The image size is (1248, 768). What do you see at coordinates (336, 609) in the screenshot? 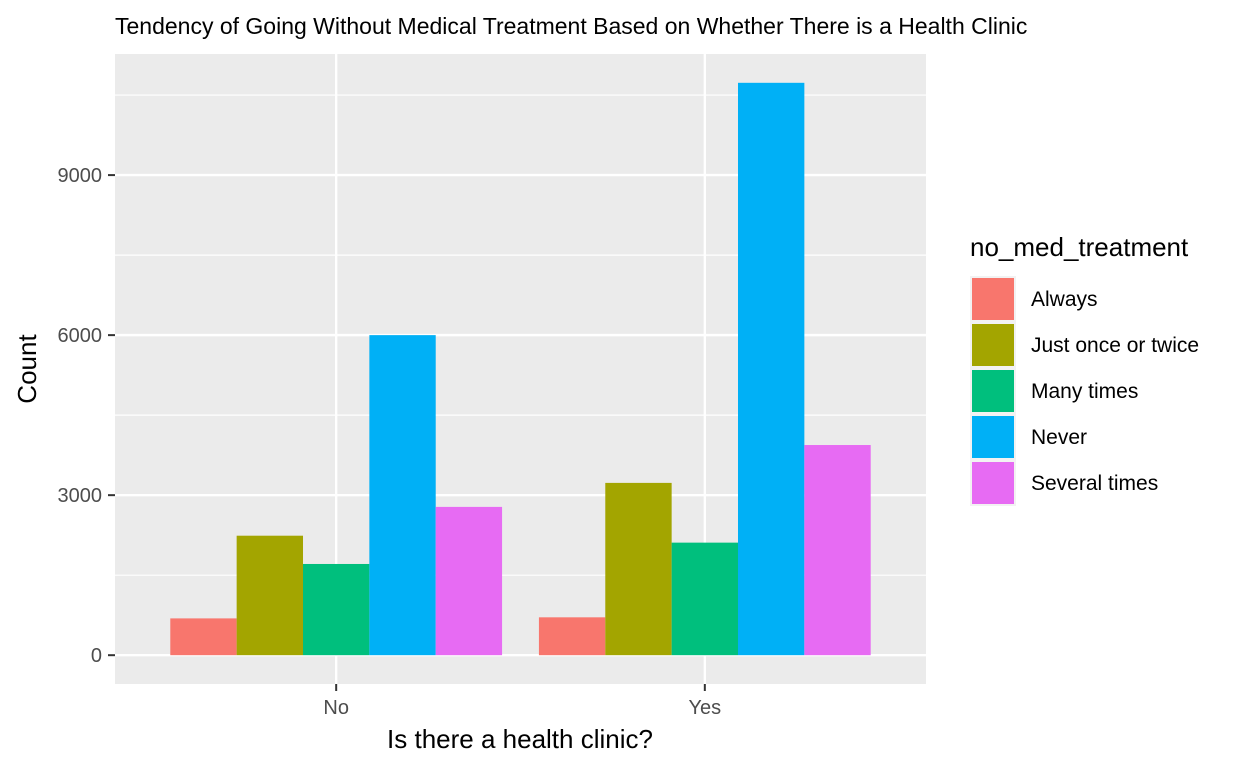
I see `bar-many-times-no` at bounding box center [336, 609].